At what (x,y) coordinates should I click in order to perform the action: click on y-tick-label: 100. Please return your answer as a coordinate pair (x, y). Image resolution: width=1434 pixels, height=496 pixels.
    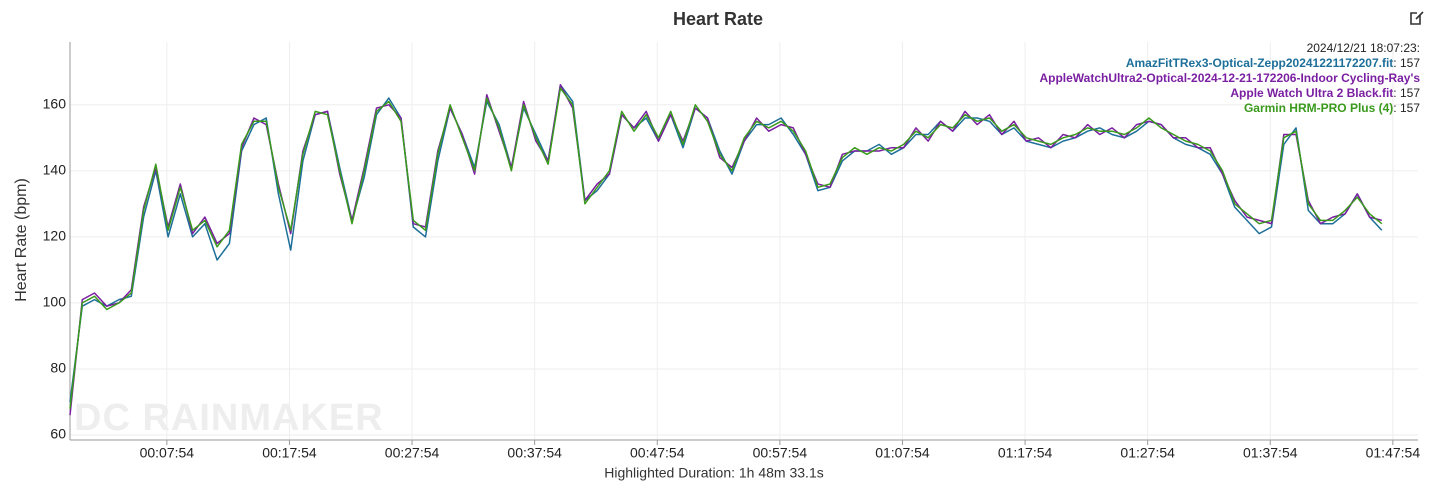
    Looking at the image, I should click on (55, 302).